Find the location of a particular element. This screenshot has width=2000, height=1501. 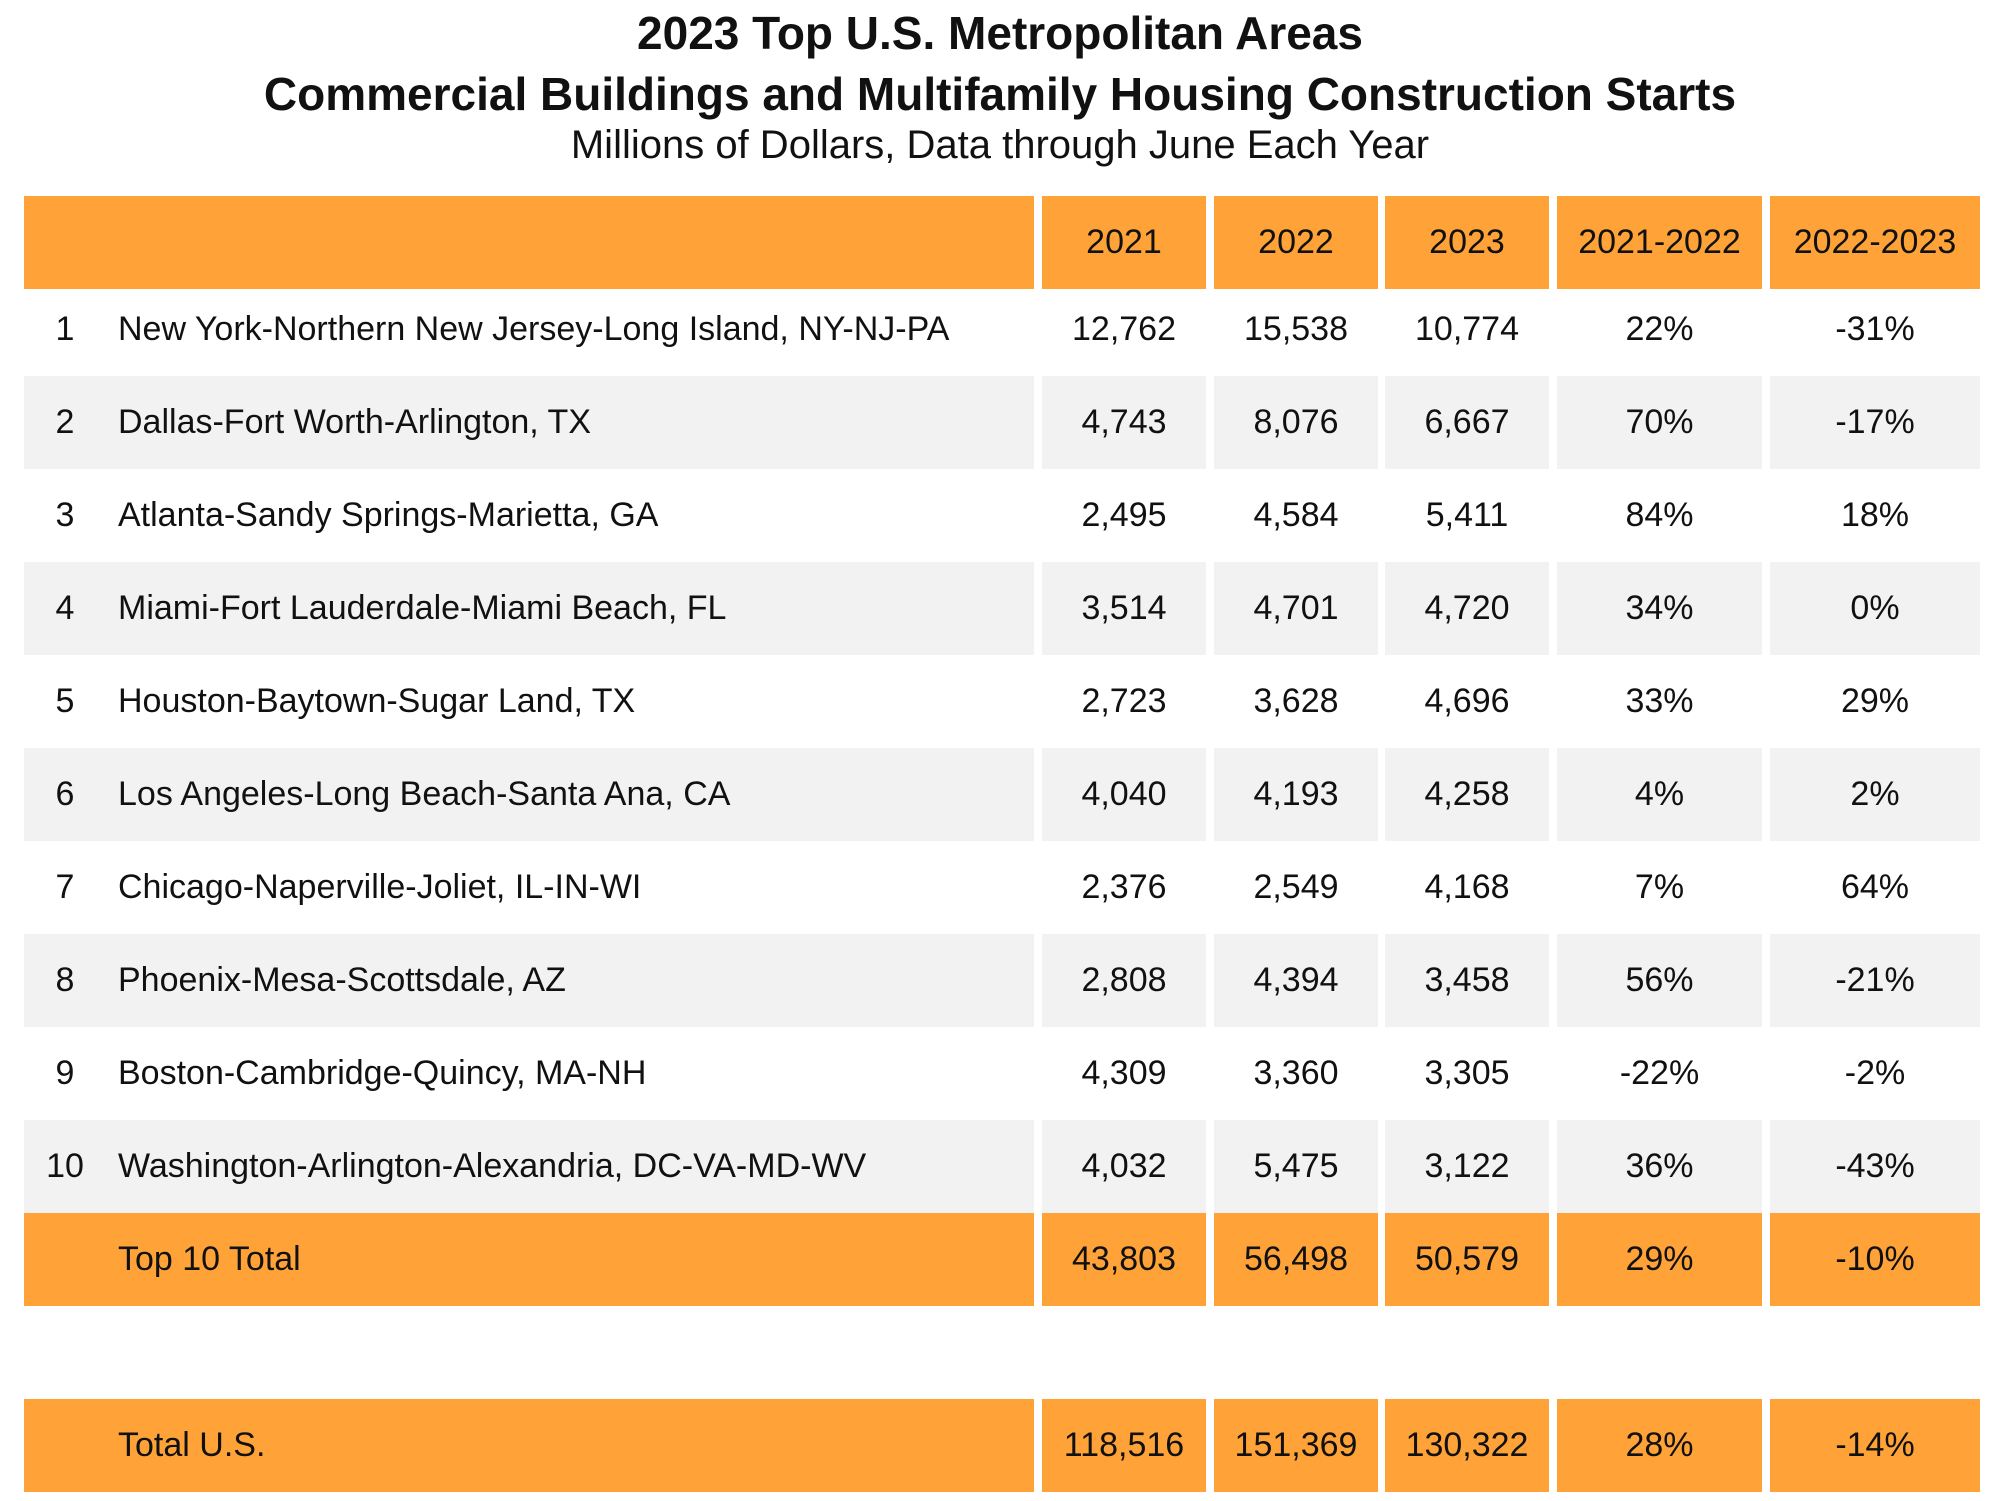

value-cell: 56% is located at coordinates (1659, 980).